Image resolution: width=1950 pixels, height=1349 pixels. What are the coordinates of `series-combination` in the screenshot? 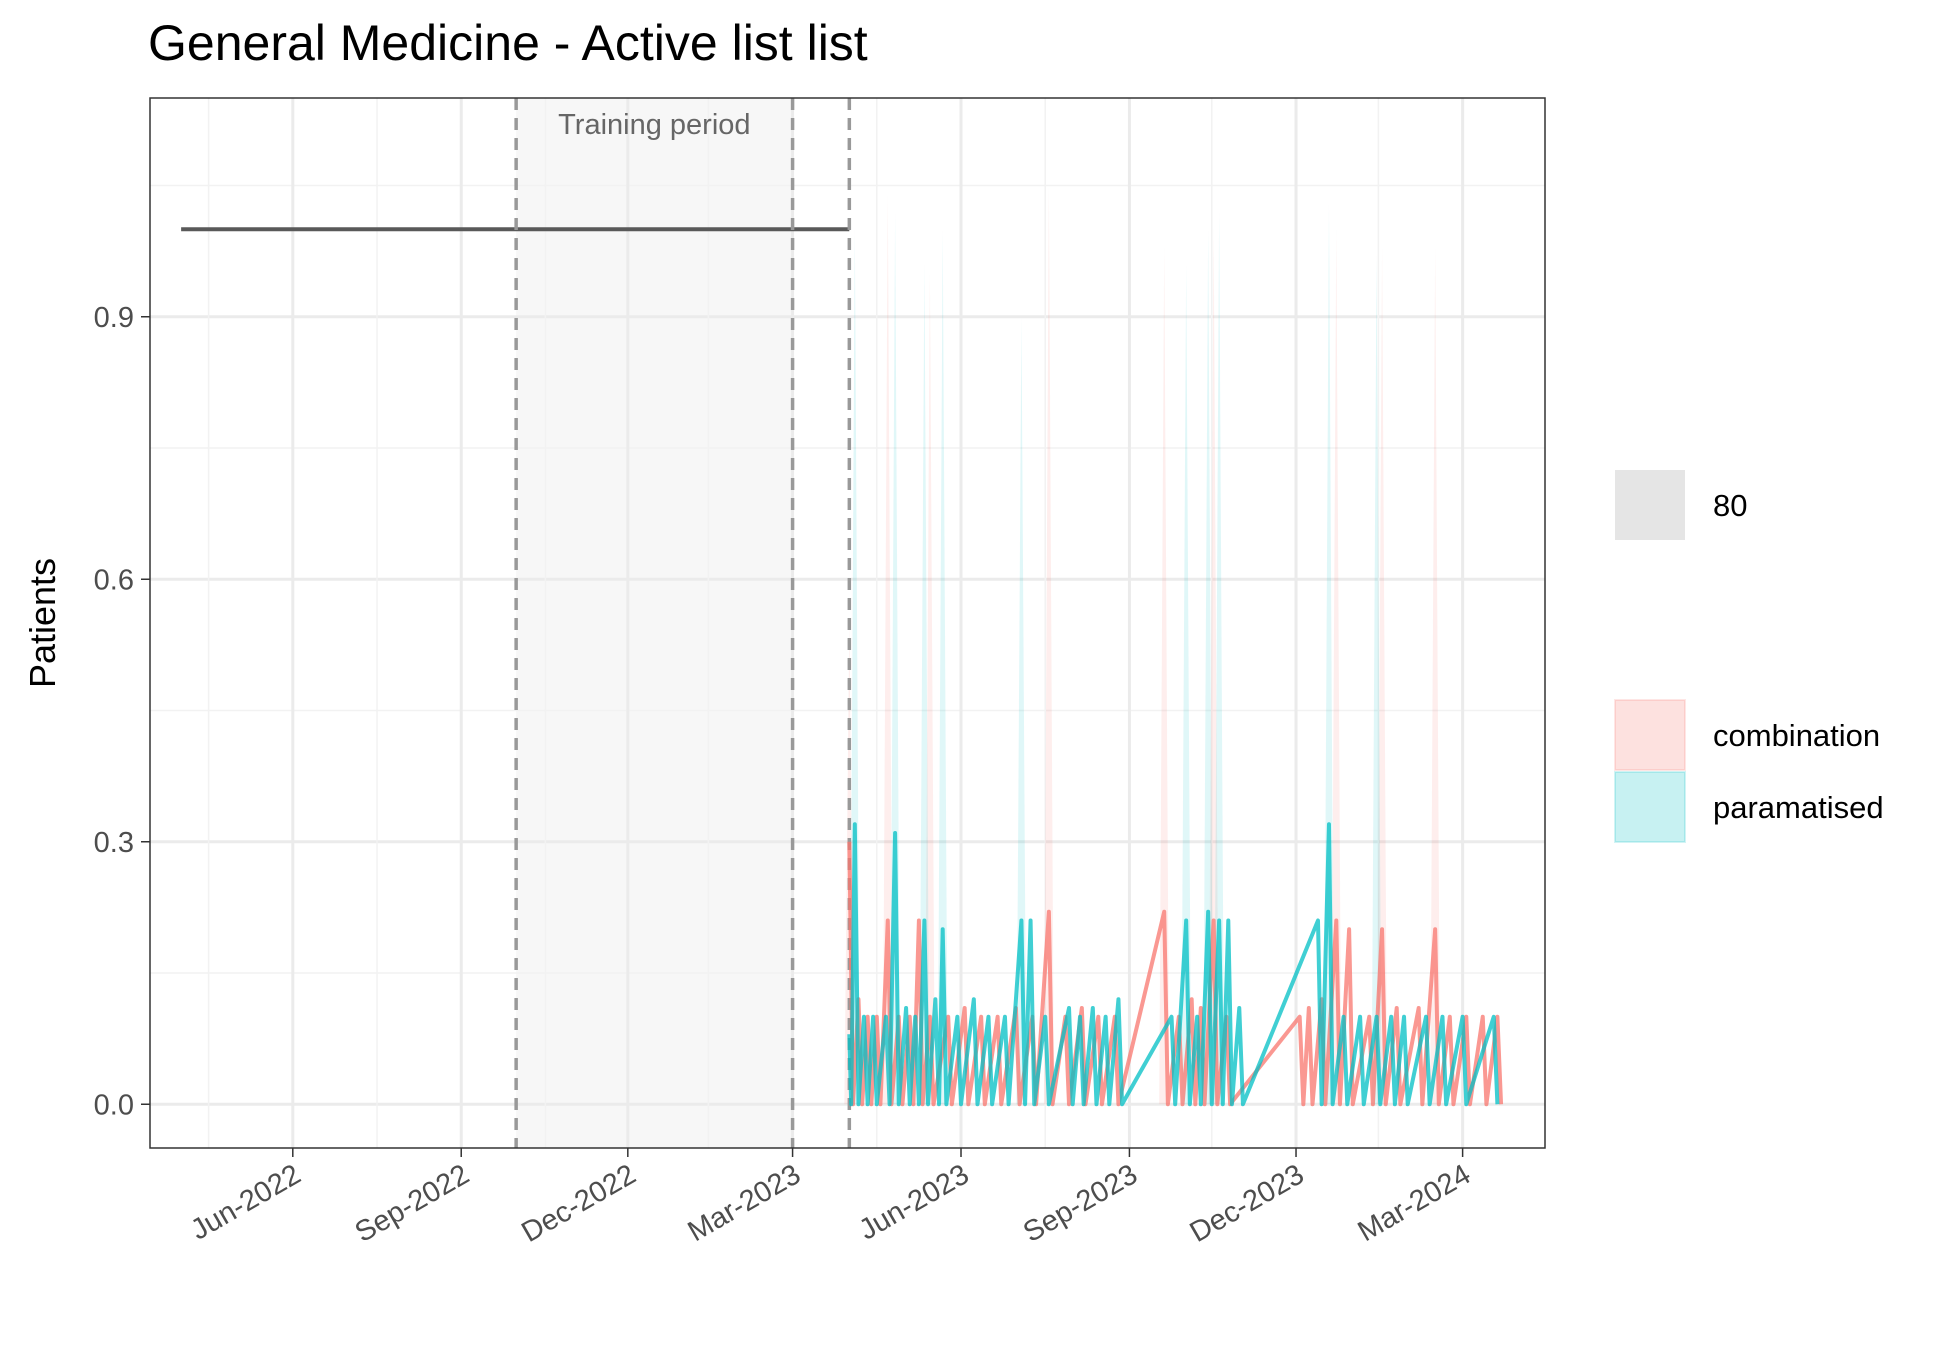 It's located at (1175, 974).